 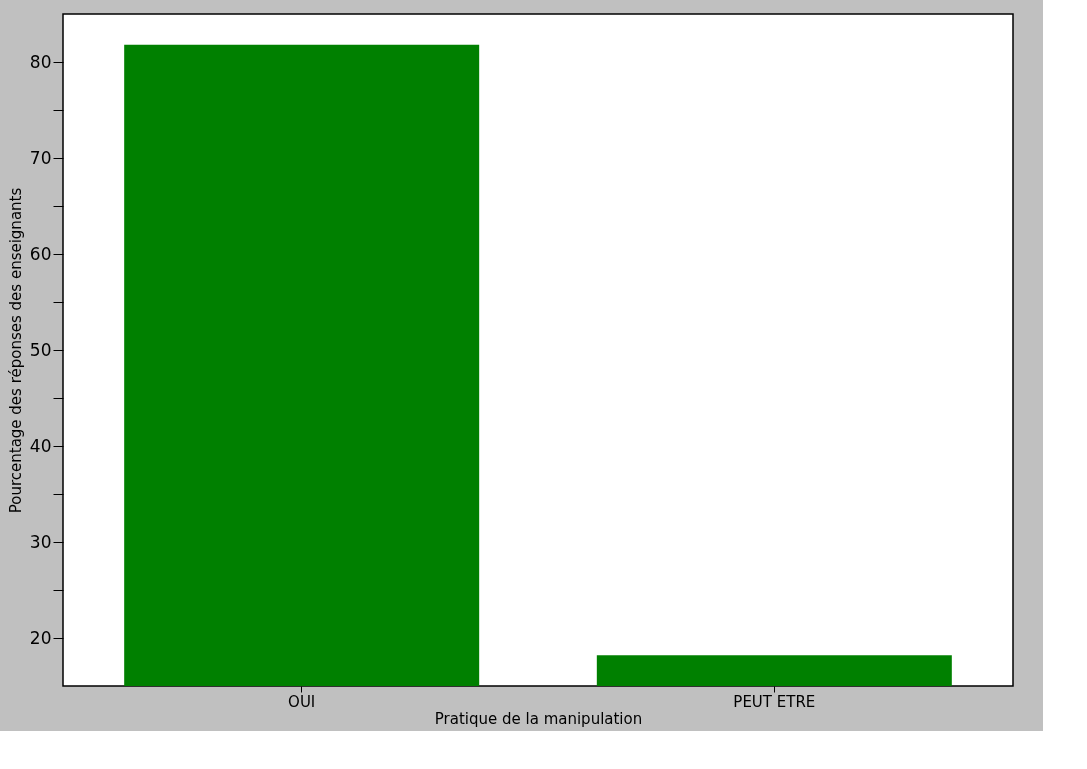 What do you see at coordinates (40, 637) in the screenshot?
I see `y-tick-label: 20` at bounding box center [40, 637].